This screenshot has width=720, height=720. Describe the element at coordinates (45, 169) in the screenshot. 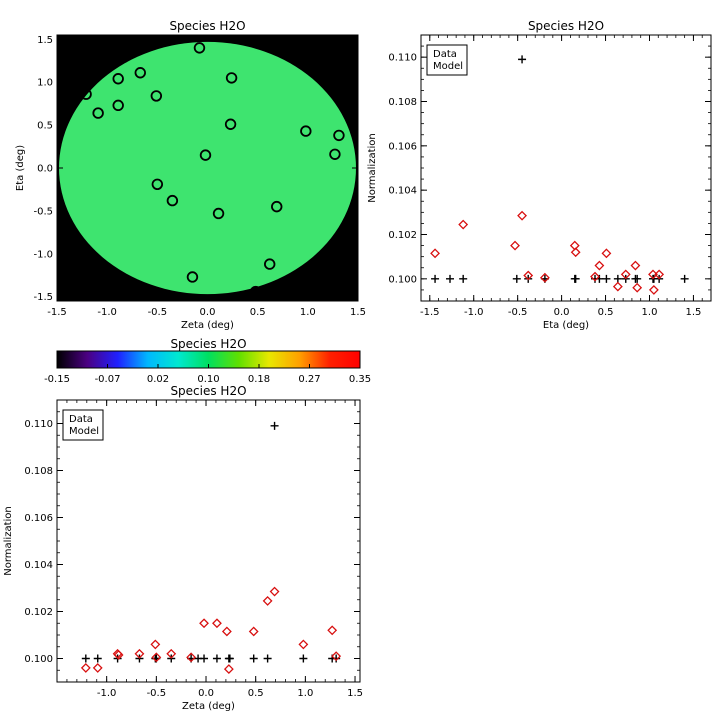

I see `y-tick-label: 0.0` at that location.